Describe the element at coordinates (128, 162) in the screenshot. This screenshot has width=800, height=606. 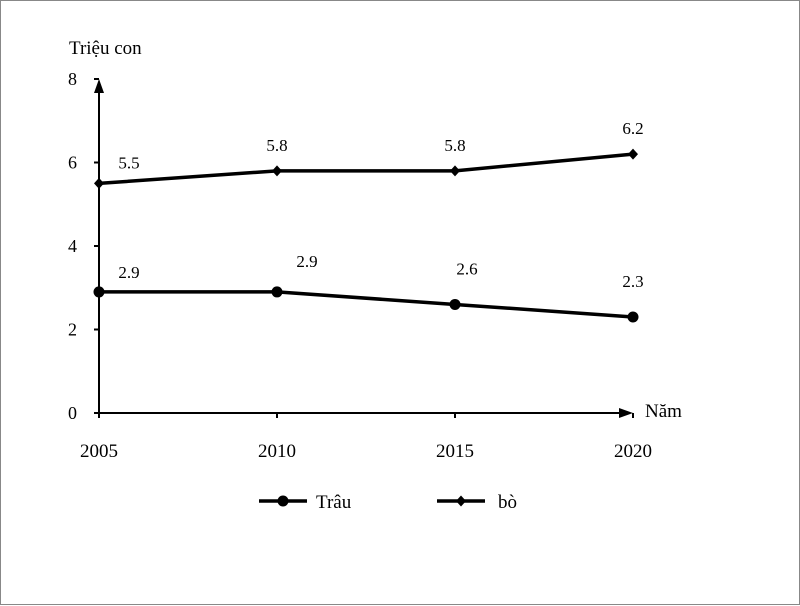
I see `data-label: 5.5` at that location.